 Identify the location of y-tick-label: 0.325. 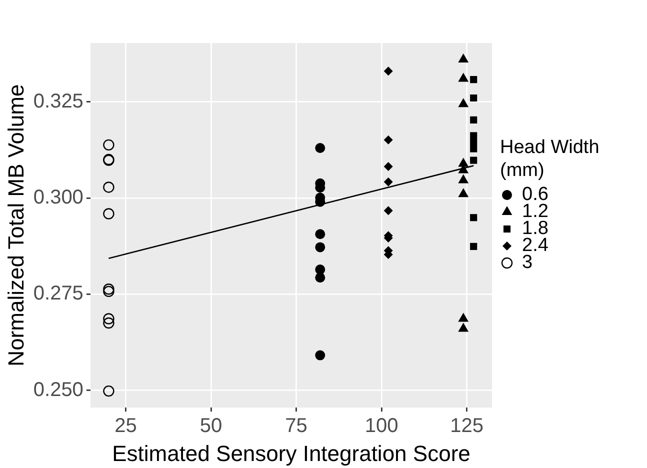
(58, 101).